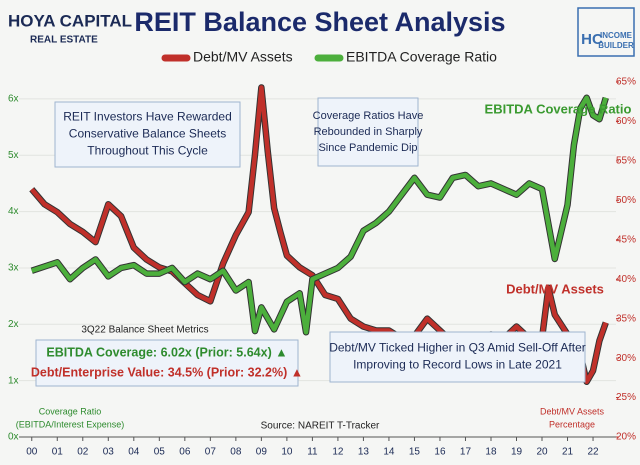 This screenshot has width=640, height=465. Describe the element at coordinates (491, 452) in the screenshot. I see `x-tick-label: 18` at that location.